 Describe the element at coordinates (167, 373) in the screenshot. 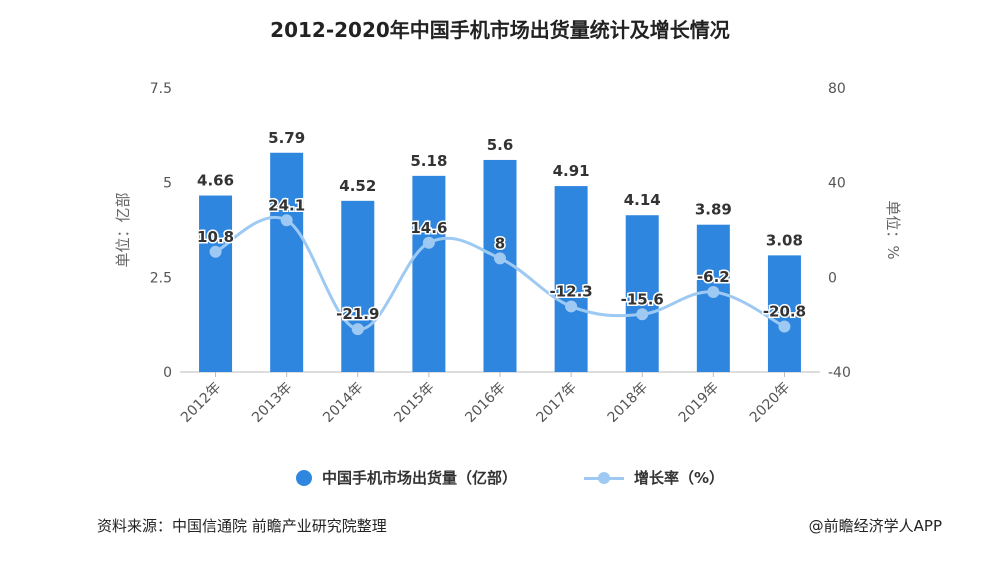

I see `left-tick-label: 0` at that location.